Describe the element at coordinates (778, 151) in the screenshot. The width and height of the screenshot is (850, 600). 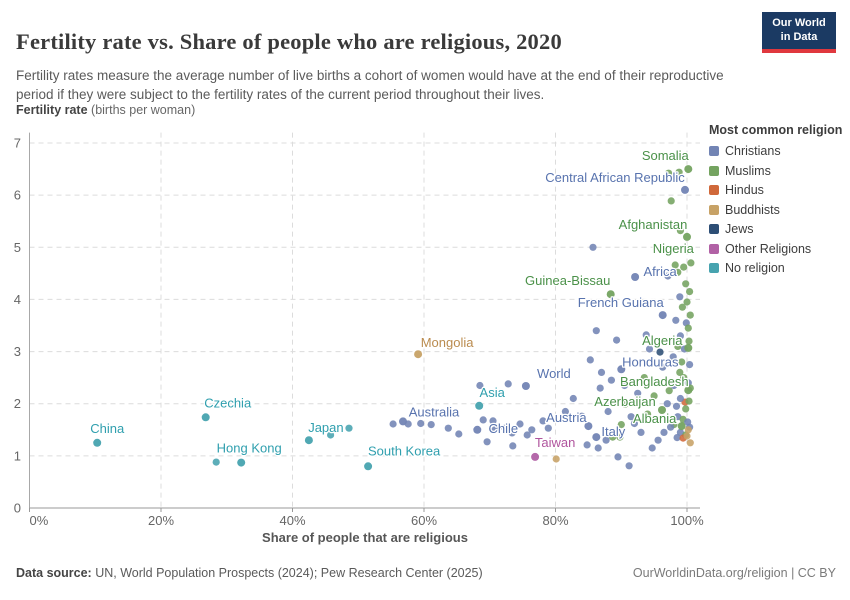
I see `legend-item-christians: Christians` at that location.